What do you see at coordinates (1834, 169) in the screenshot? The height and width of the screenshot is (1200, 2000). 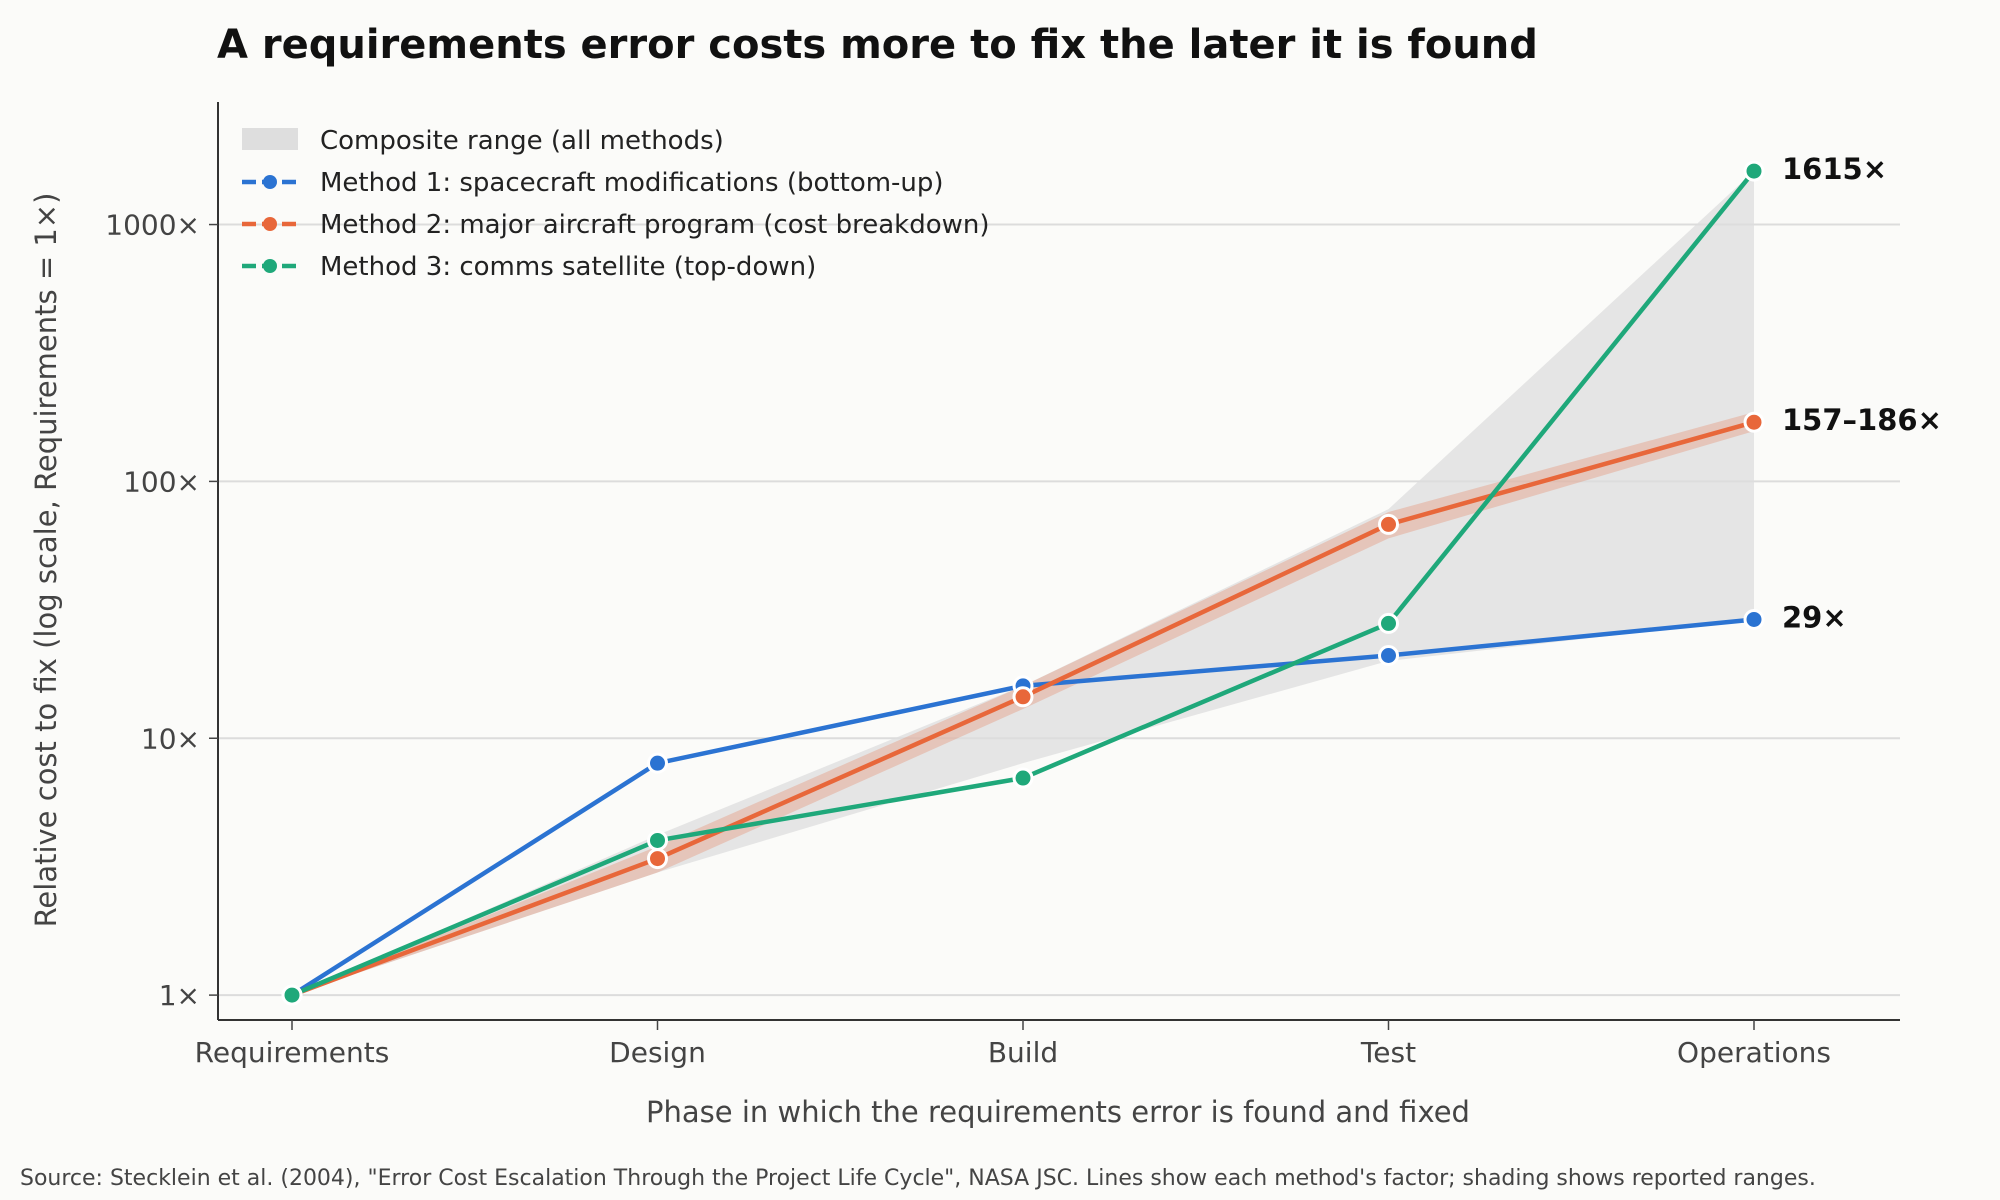 I see `end-label: 1615×` at bounding box center [1834, 169].